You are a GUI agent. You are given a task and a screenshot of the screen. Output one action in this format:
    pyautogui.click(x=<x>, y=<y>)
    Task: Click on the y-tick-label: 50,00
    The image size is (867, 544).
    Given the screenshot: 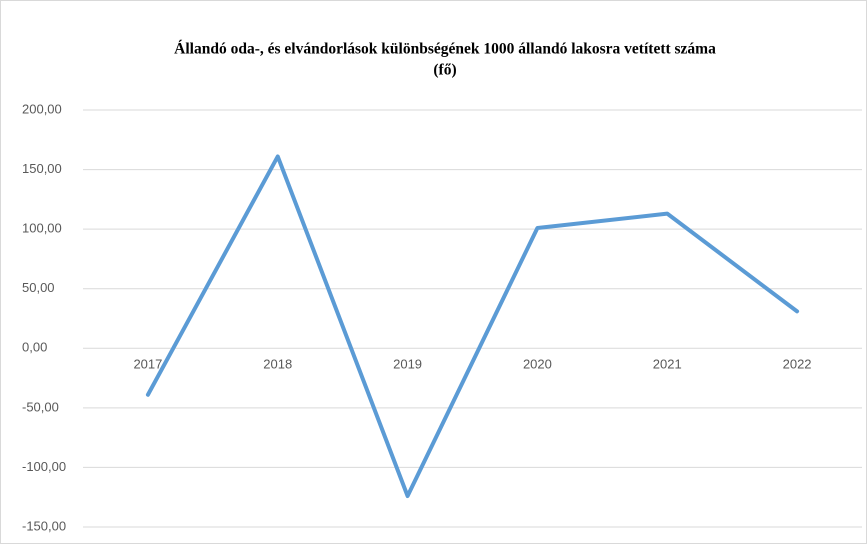 What is the action you would take?
    pyautogui.click(x=38, y=287)
    